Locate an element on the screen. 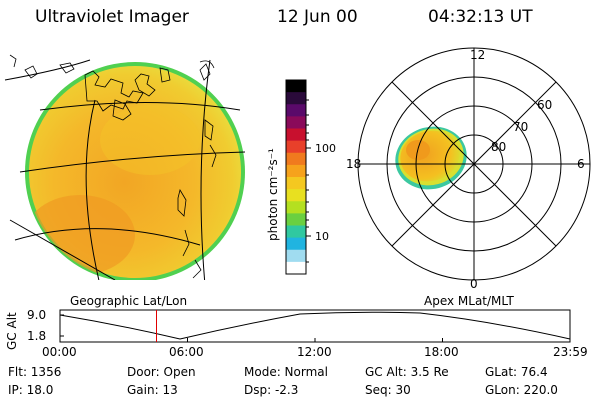 This screenshot has width=600, height=400. altitude-ylabel: GC Alt is located at coordinates (12, 331).